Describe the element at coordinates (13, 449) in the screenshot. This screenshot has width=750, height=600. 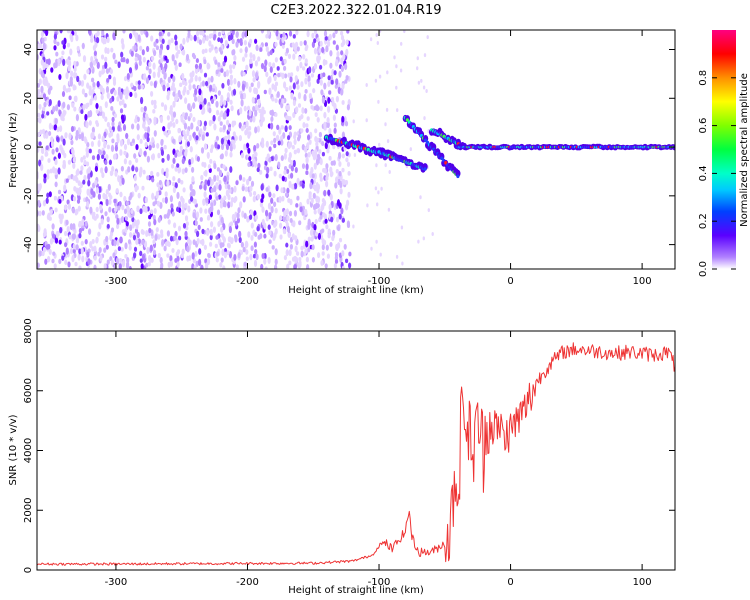
I see `snr-ylabel: SNR (10 * v/v)` at that location.